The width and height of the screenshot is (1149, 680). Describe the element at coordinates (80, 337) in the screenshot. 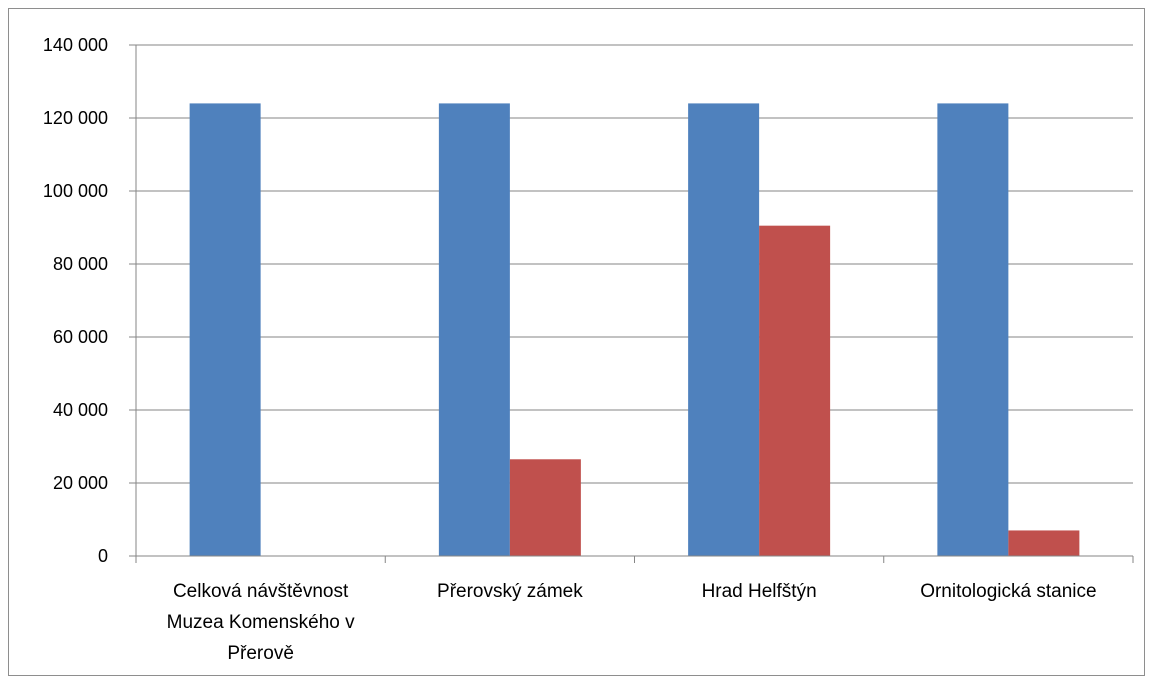

I see `y-tick-label: 60 000` at that location.